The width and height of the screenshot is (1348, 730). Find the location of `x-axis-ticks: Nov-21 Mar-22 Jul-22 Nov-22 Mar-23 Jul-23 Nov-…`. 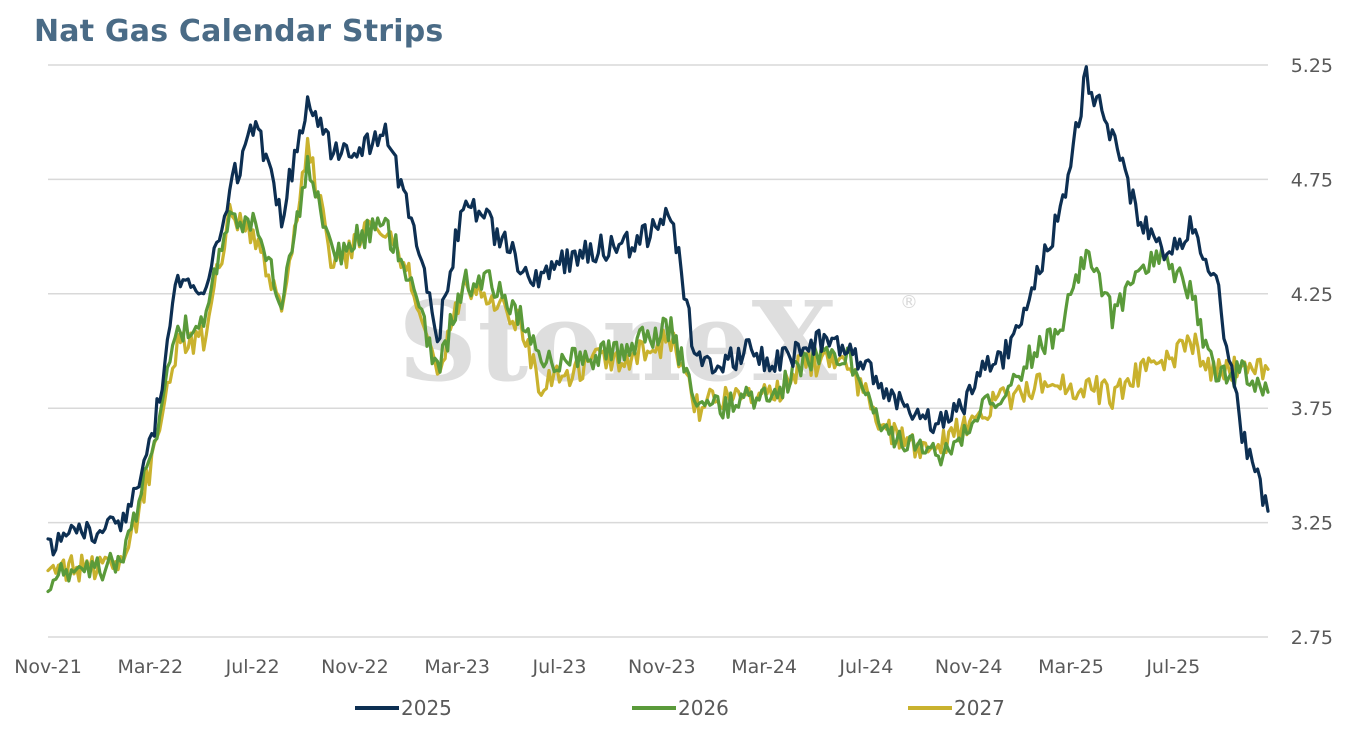

x-axis-ticks: Nov-21 Mar-22 Jul-22 Nov-22 Mar-23 Jul-23 Nov-… is located at coordinates (607, 667).